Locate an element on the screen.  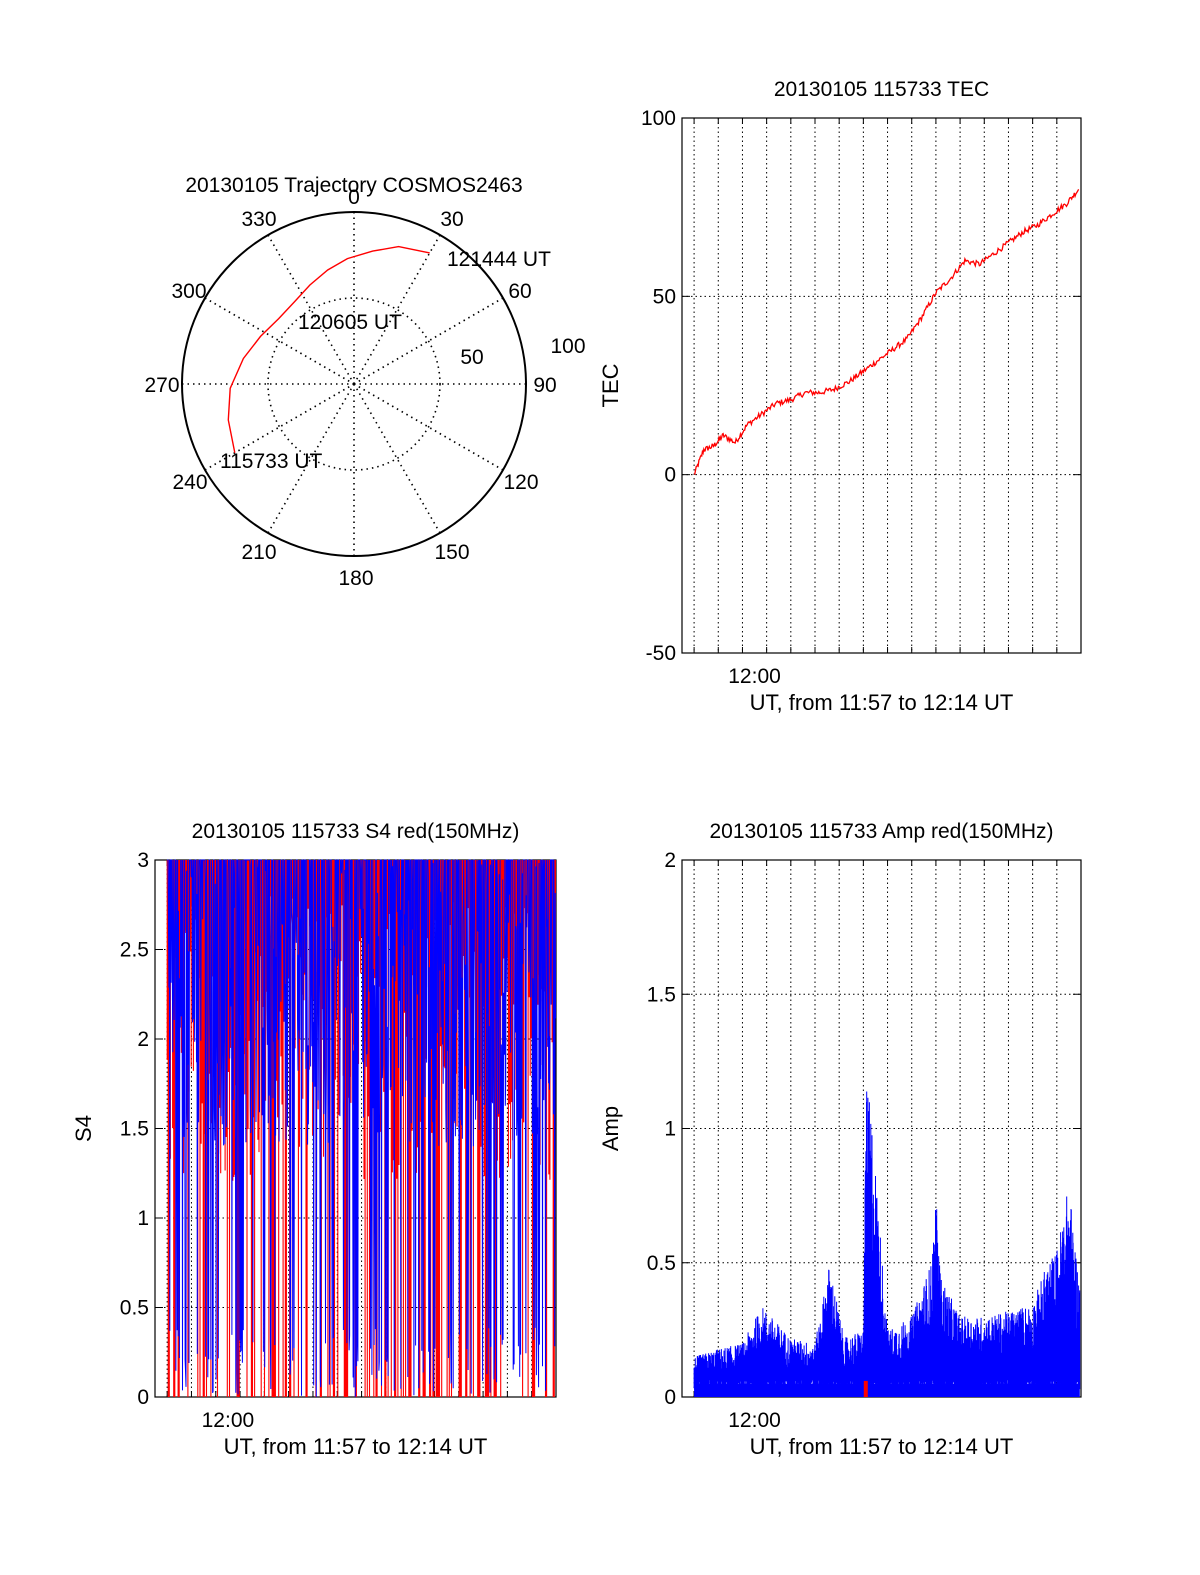
s4-blue-series is located at coordinates (362, 1128).